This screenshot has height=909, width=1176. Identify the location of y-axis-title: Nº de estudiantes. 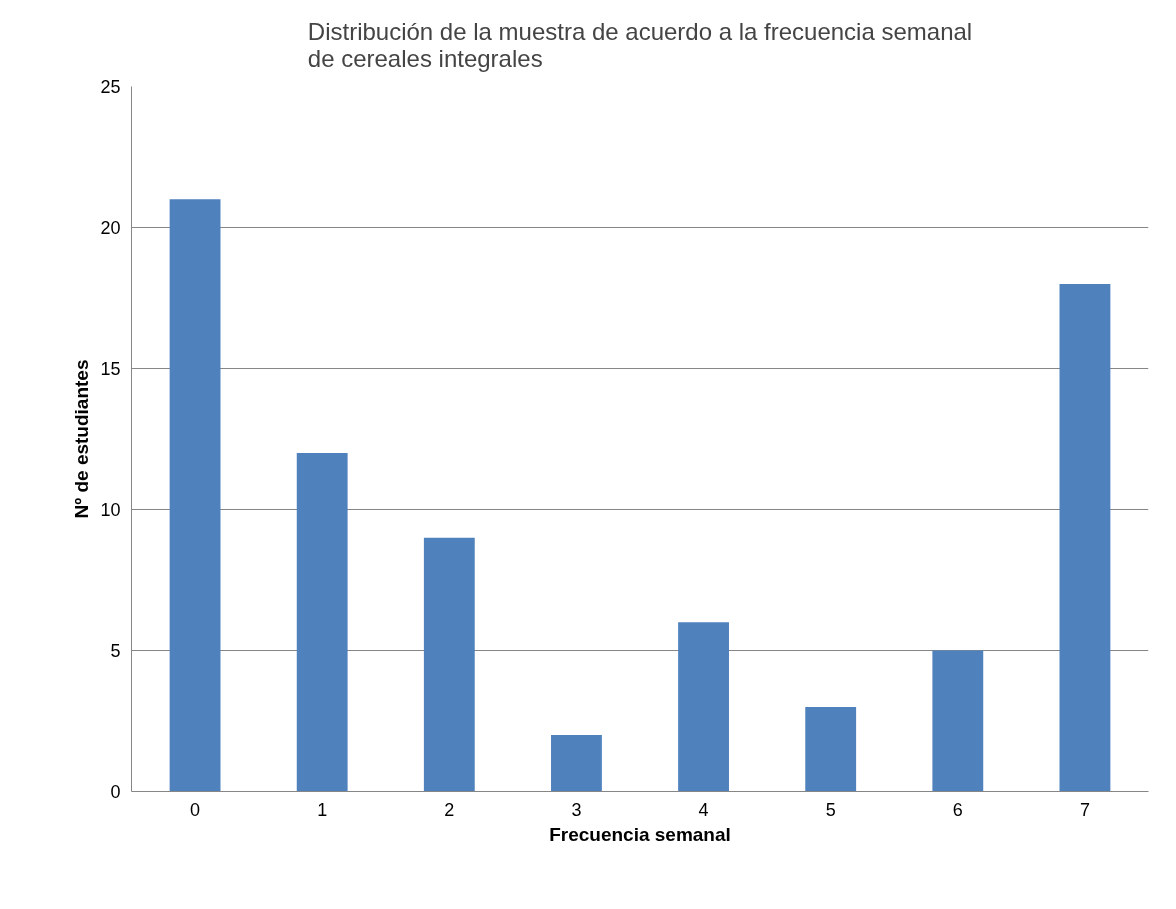
(82, 439).